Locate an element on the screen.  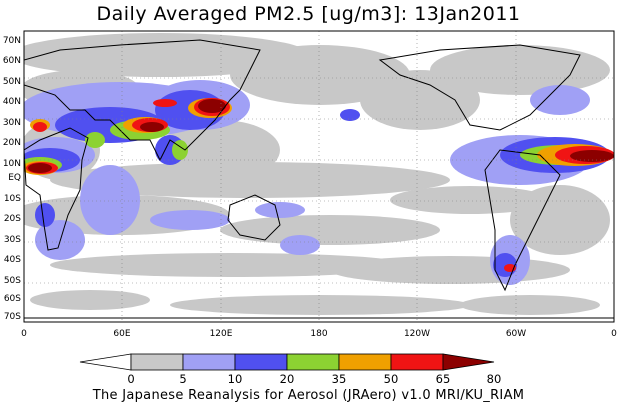
colorbar-label: 80 is located at coordinates (494, 379).